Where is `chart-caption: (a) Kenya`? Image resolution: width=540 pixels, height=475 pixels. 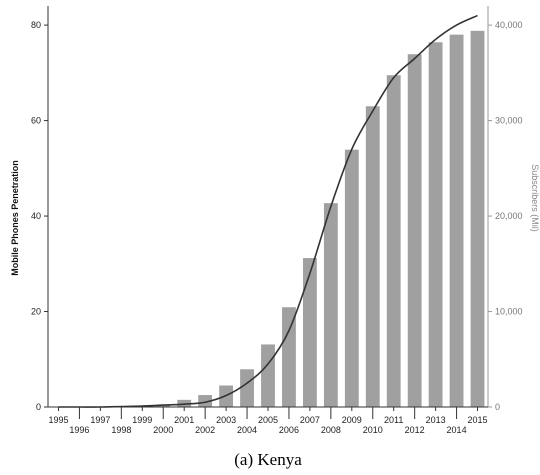 chart-caption: (a) Kenya is located at coordinates (268, 459).